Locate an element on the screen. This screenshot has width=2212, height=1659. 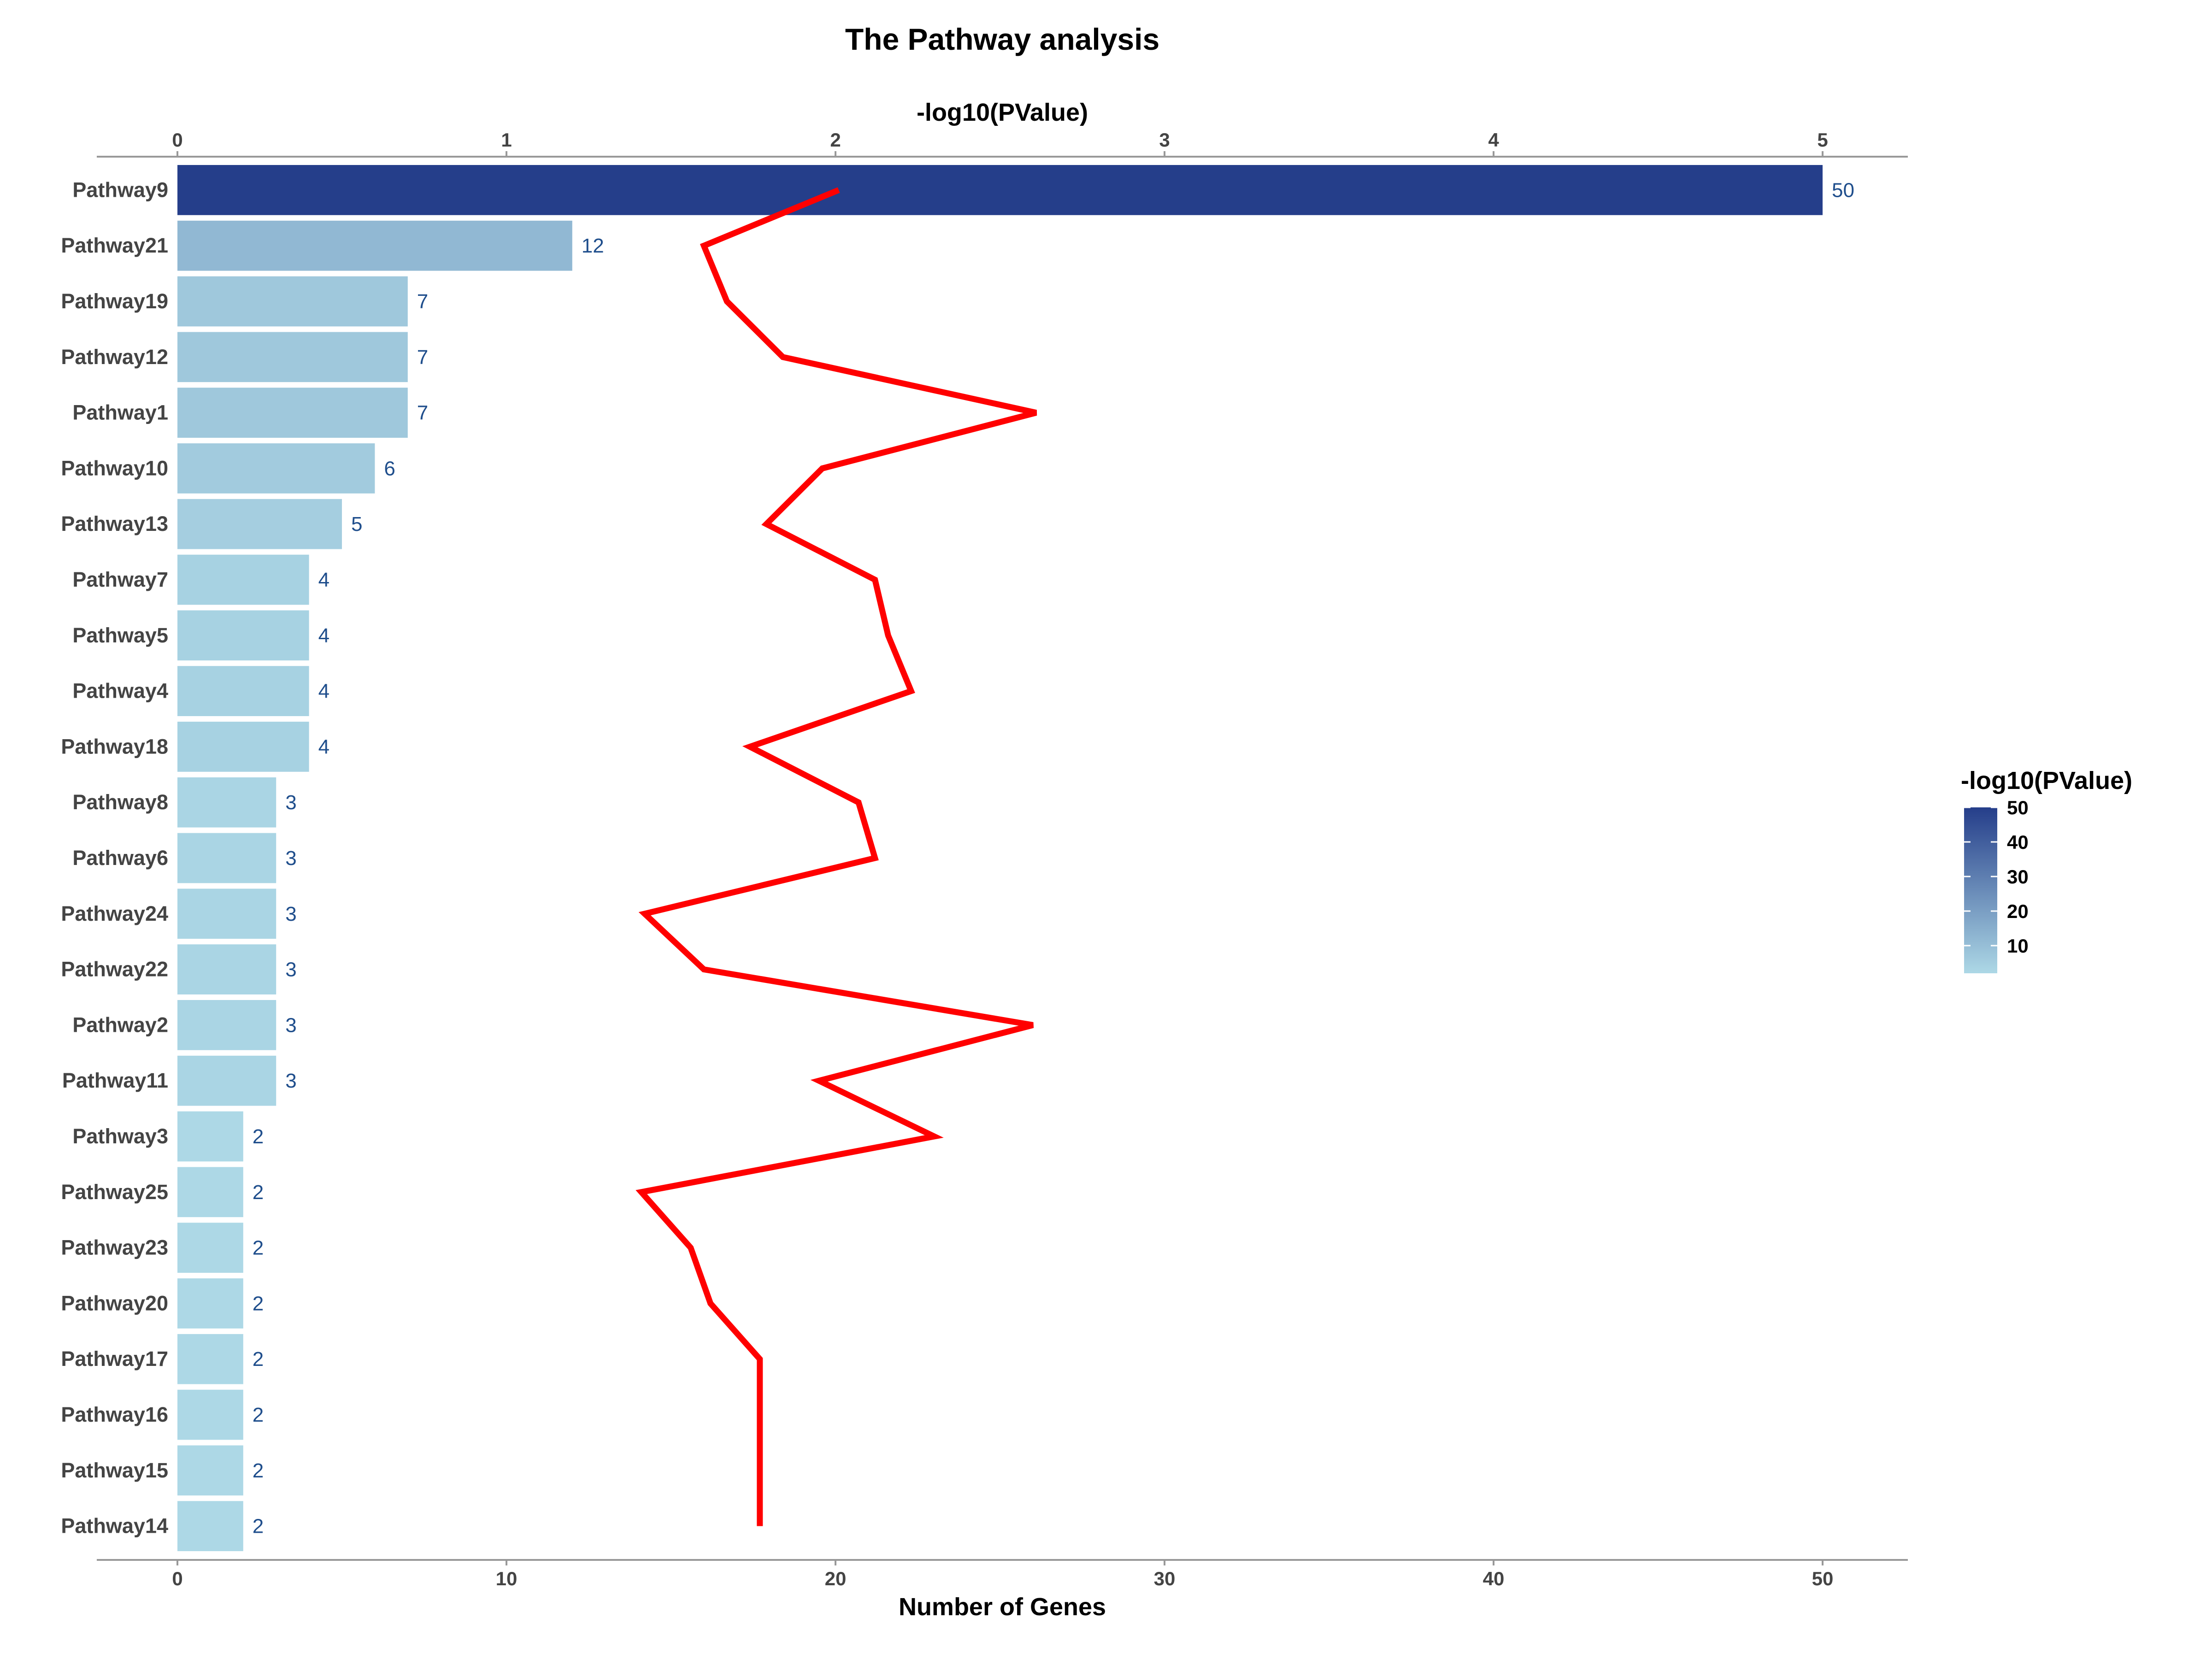
bar-pathway12 is located at coordinates (292, 357).